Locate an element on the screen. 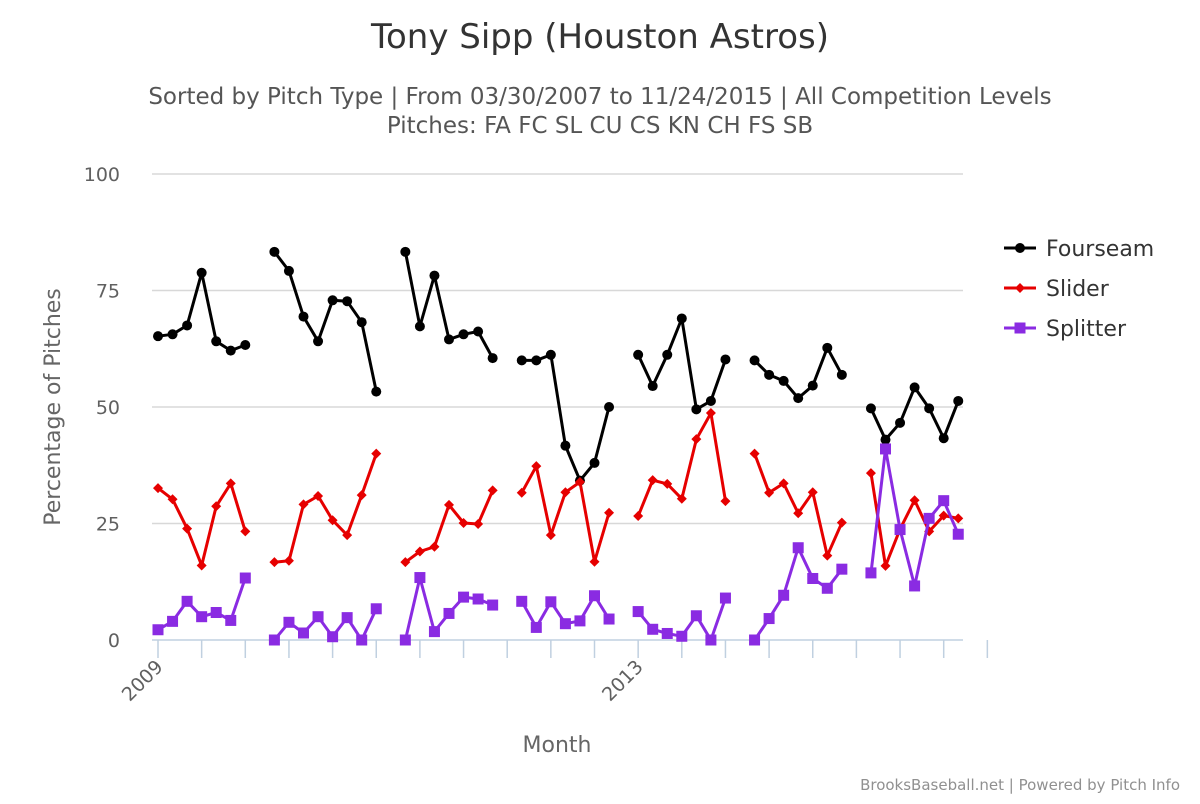  series-line-slider is located at coordinates (558, 489).